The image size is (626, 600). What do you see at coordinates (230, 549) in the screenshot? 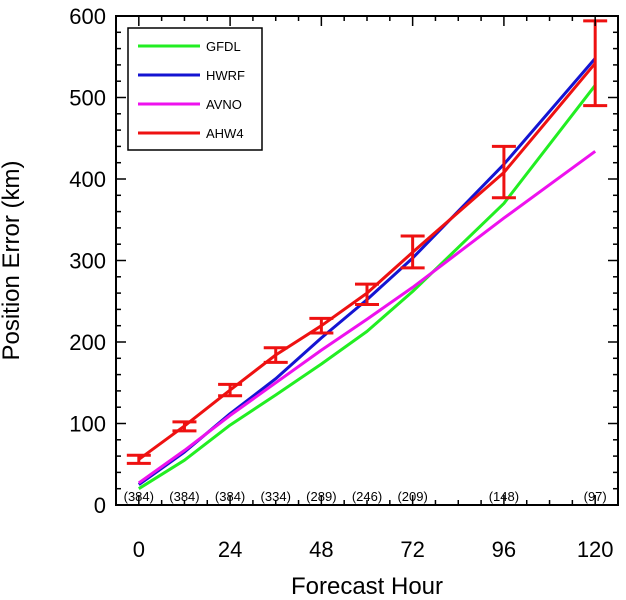
I see `x-tick-label: 24` at bounding box center [230, 549].